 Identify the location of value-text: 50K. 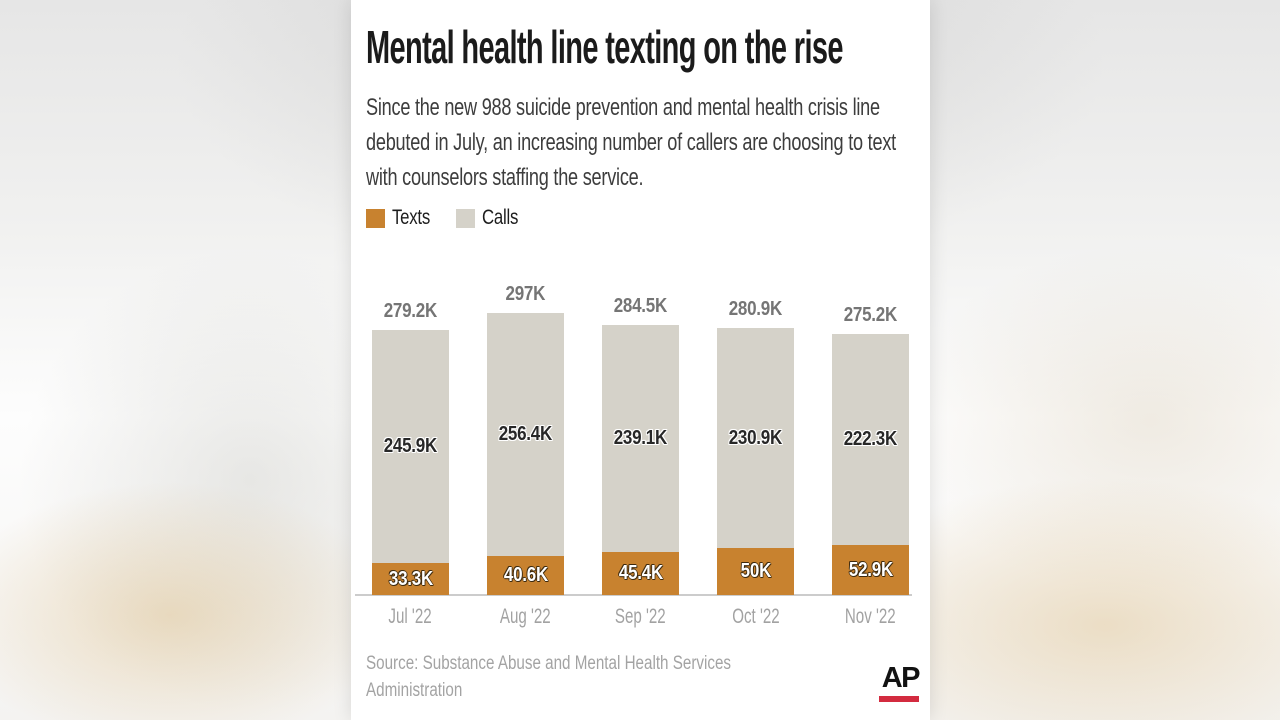
(755, 571).